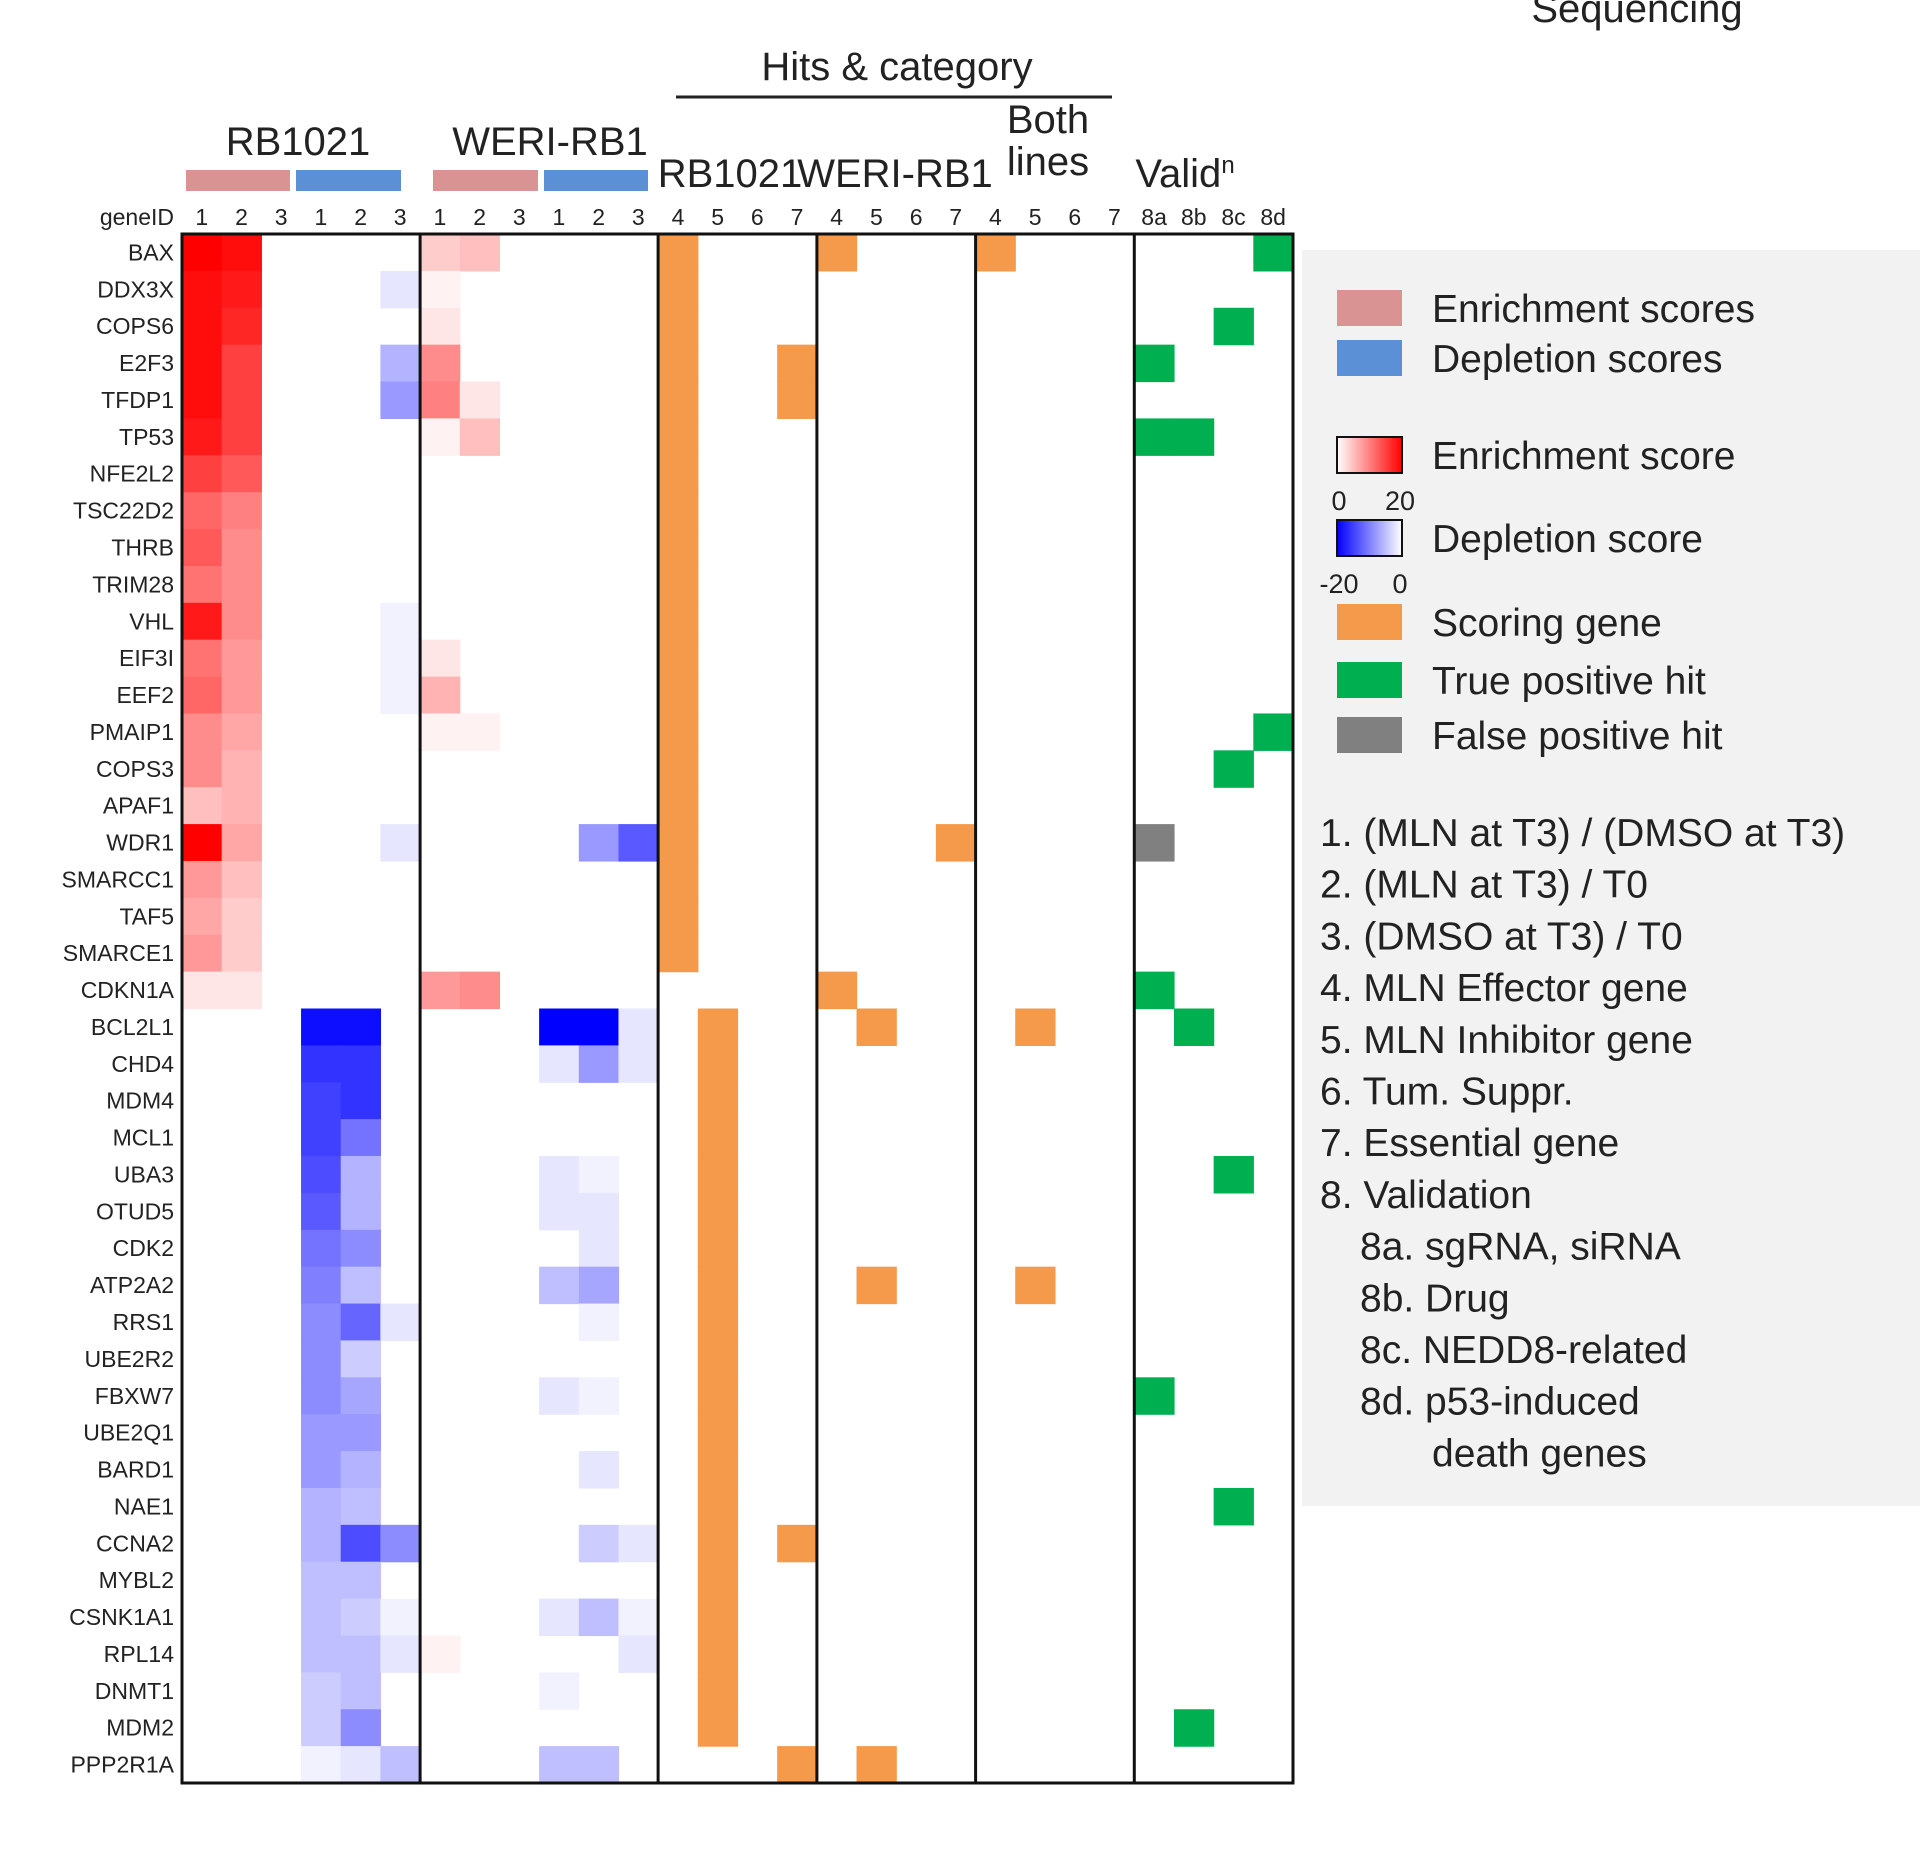  I want to click on legend-label: Enrichment score, so click(1583, 456).